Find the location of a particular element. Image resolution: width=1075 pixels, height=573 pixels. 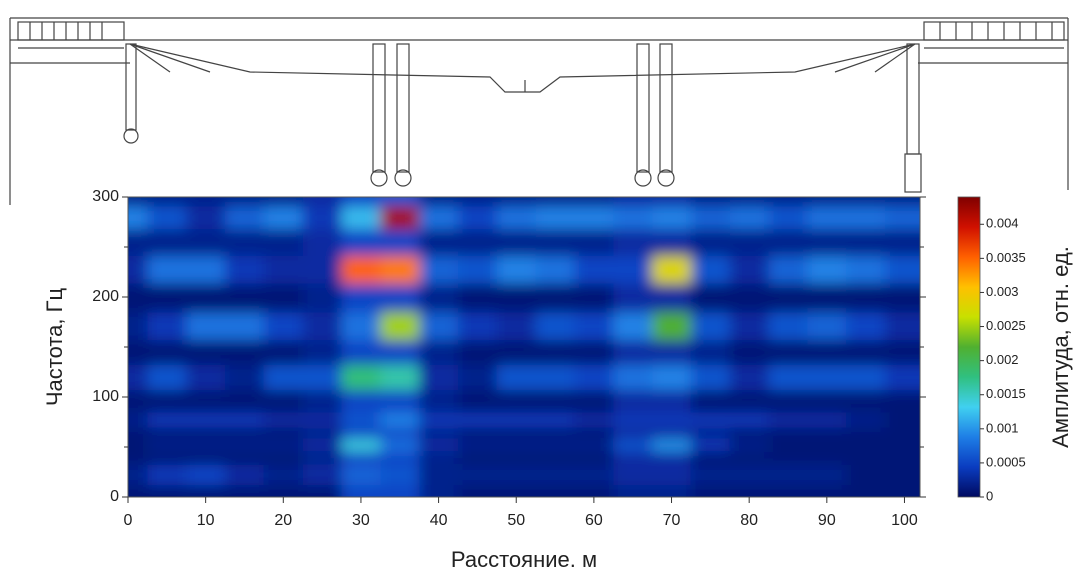

x-tick-label: 20 is located at coordinates (283, 520).